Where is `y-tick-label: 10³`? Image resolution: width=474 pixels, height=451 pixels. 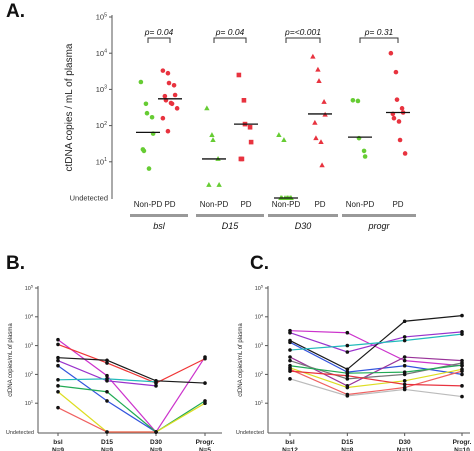 y-tick-label: 10³ is located at coordinates (259, 345).